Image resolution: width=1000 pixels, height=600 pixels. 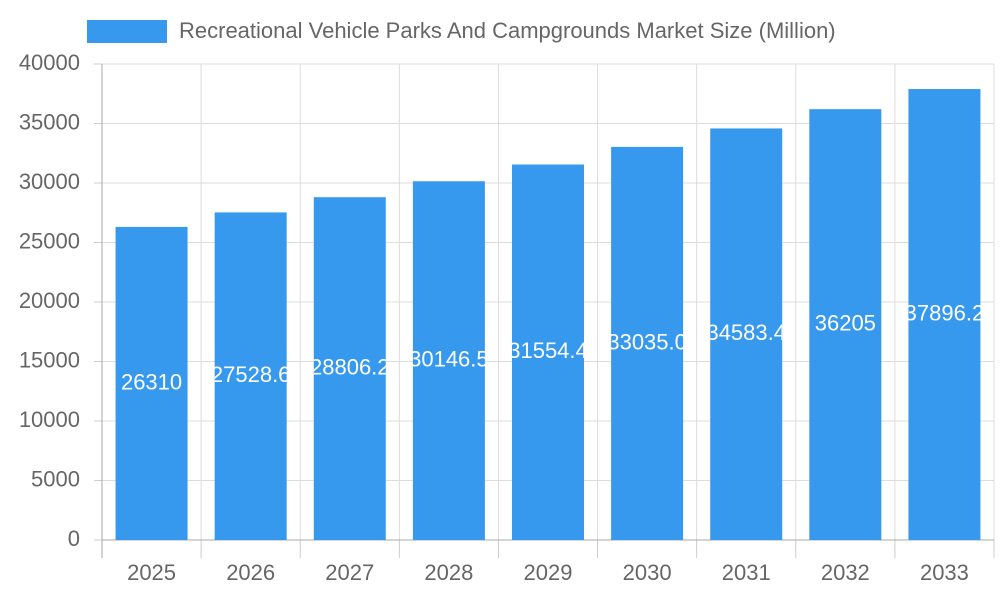 I want to click on value-label: 27528.6, so click(x=251, y=374).